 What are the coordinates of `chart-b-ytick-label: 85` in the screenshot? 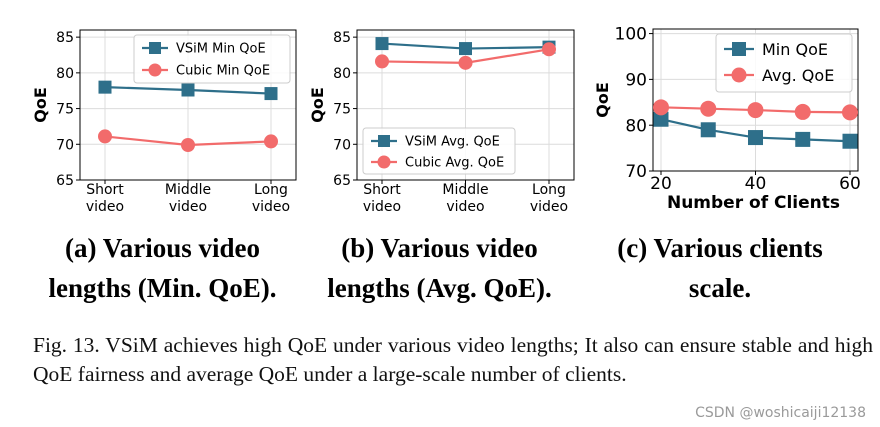 It's located at (342, 38).